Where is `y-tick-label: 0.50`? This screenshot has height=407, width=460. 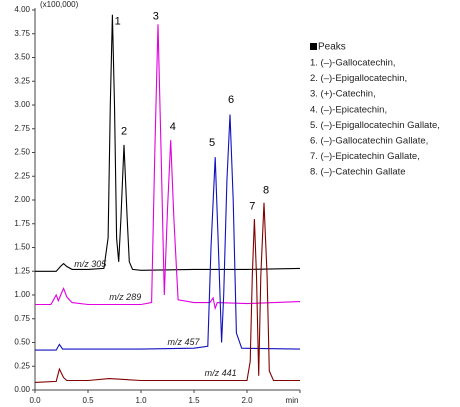
y-tick-label: 0.50 is located at coordinates (22, 342).